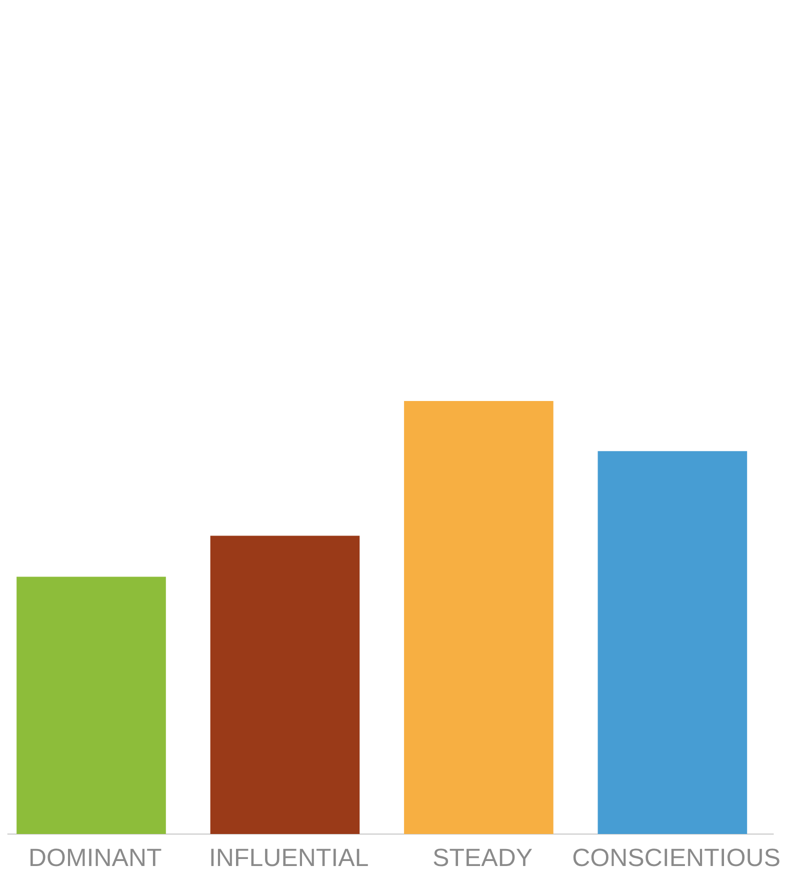 The width and height of the screenshot is (793, 892). I want to click on x-tick-label: DOMINANT, so click(96, 857).